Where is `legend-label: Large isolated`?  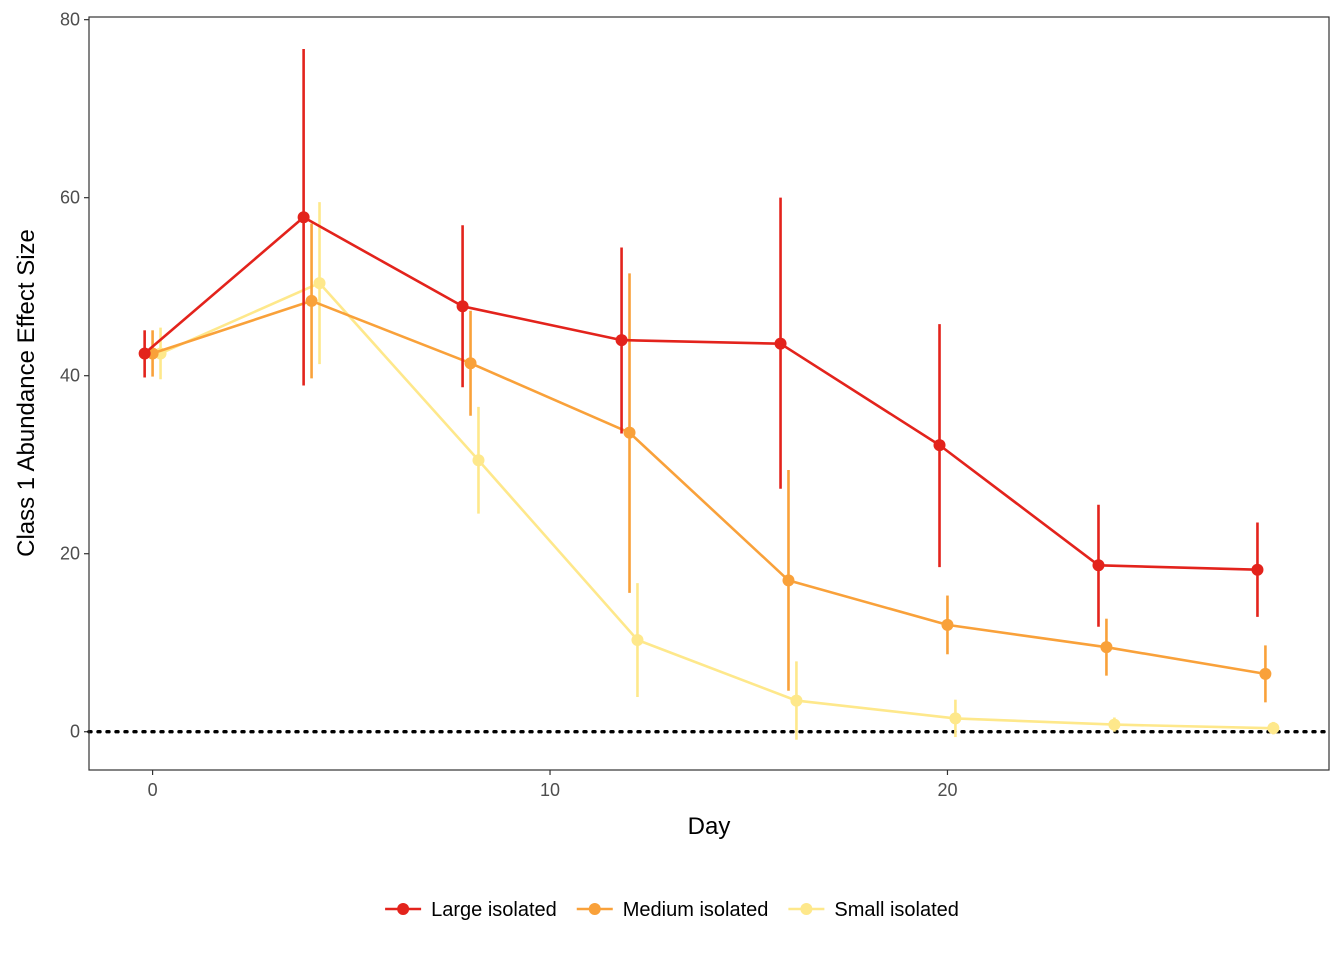
legend-label: Large isolated is located at coordinates (494, 910).